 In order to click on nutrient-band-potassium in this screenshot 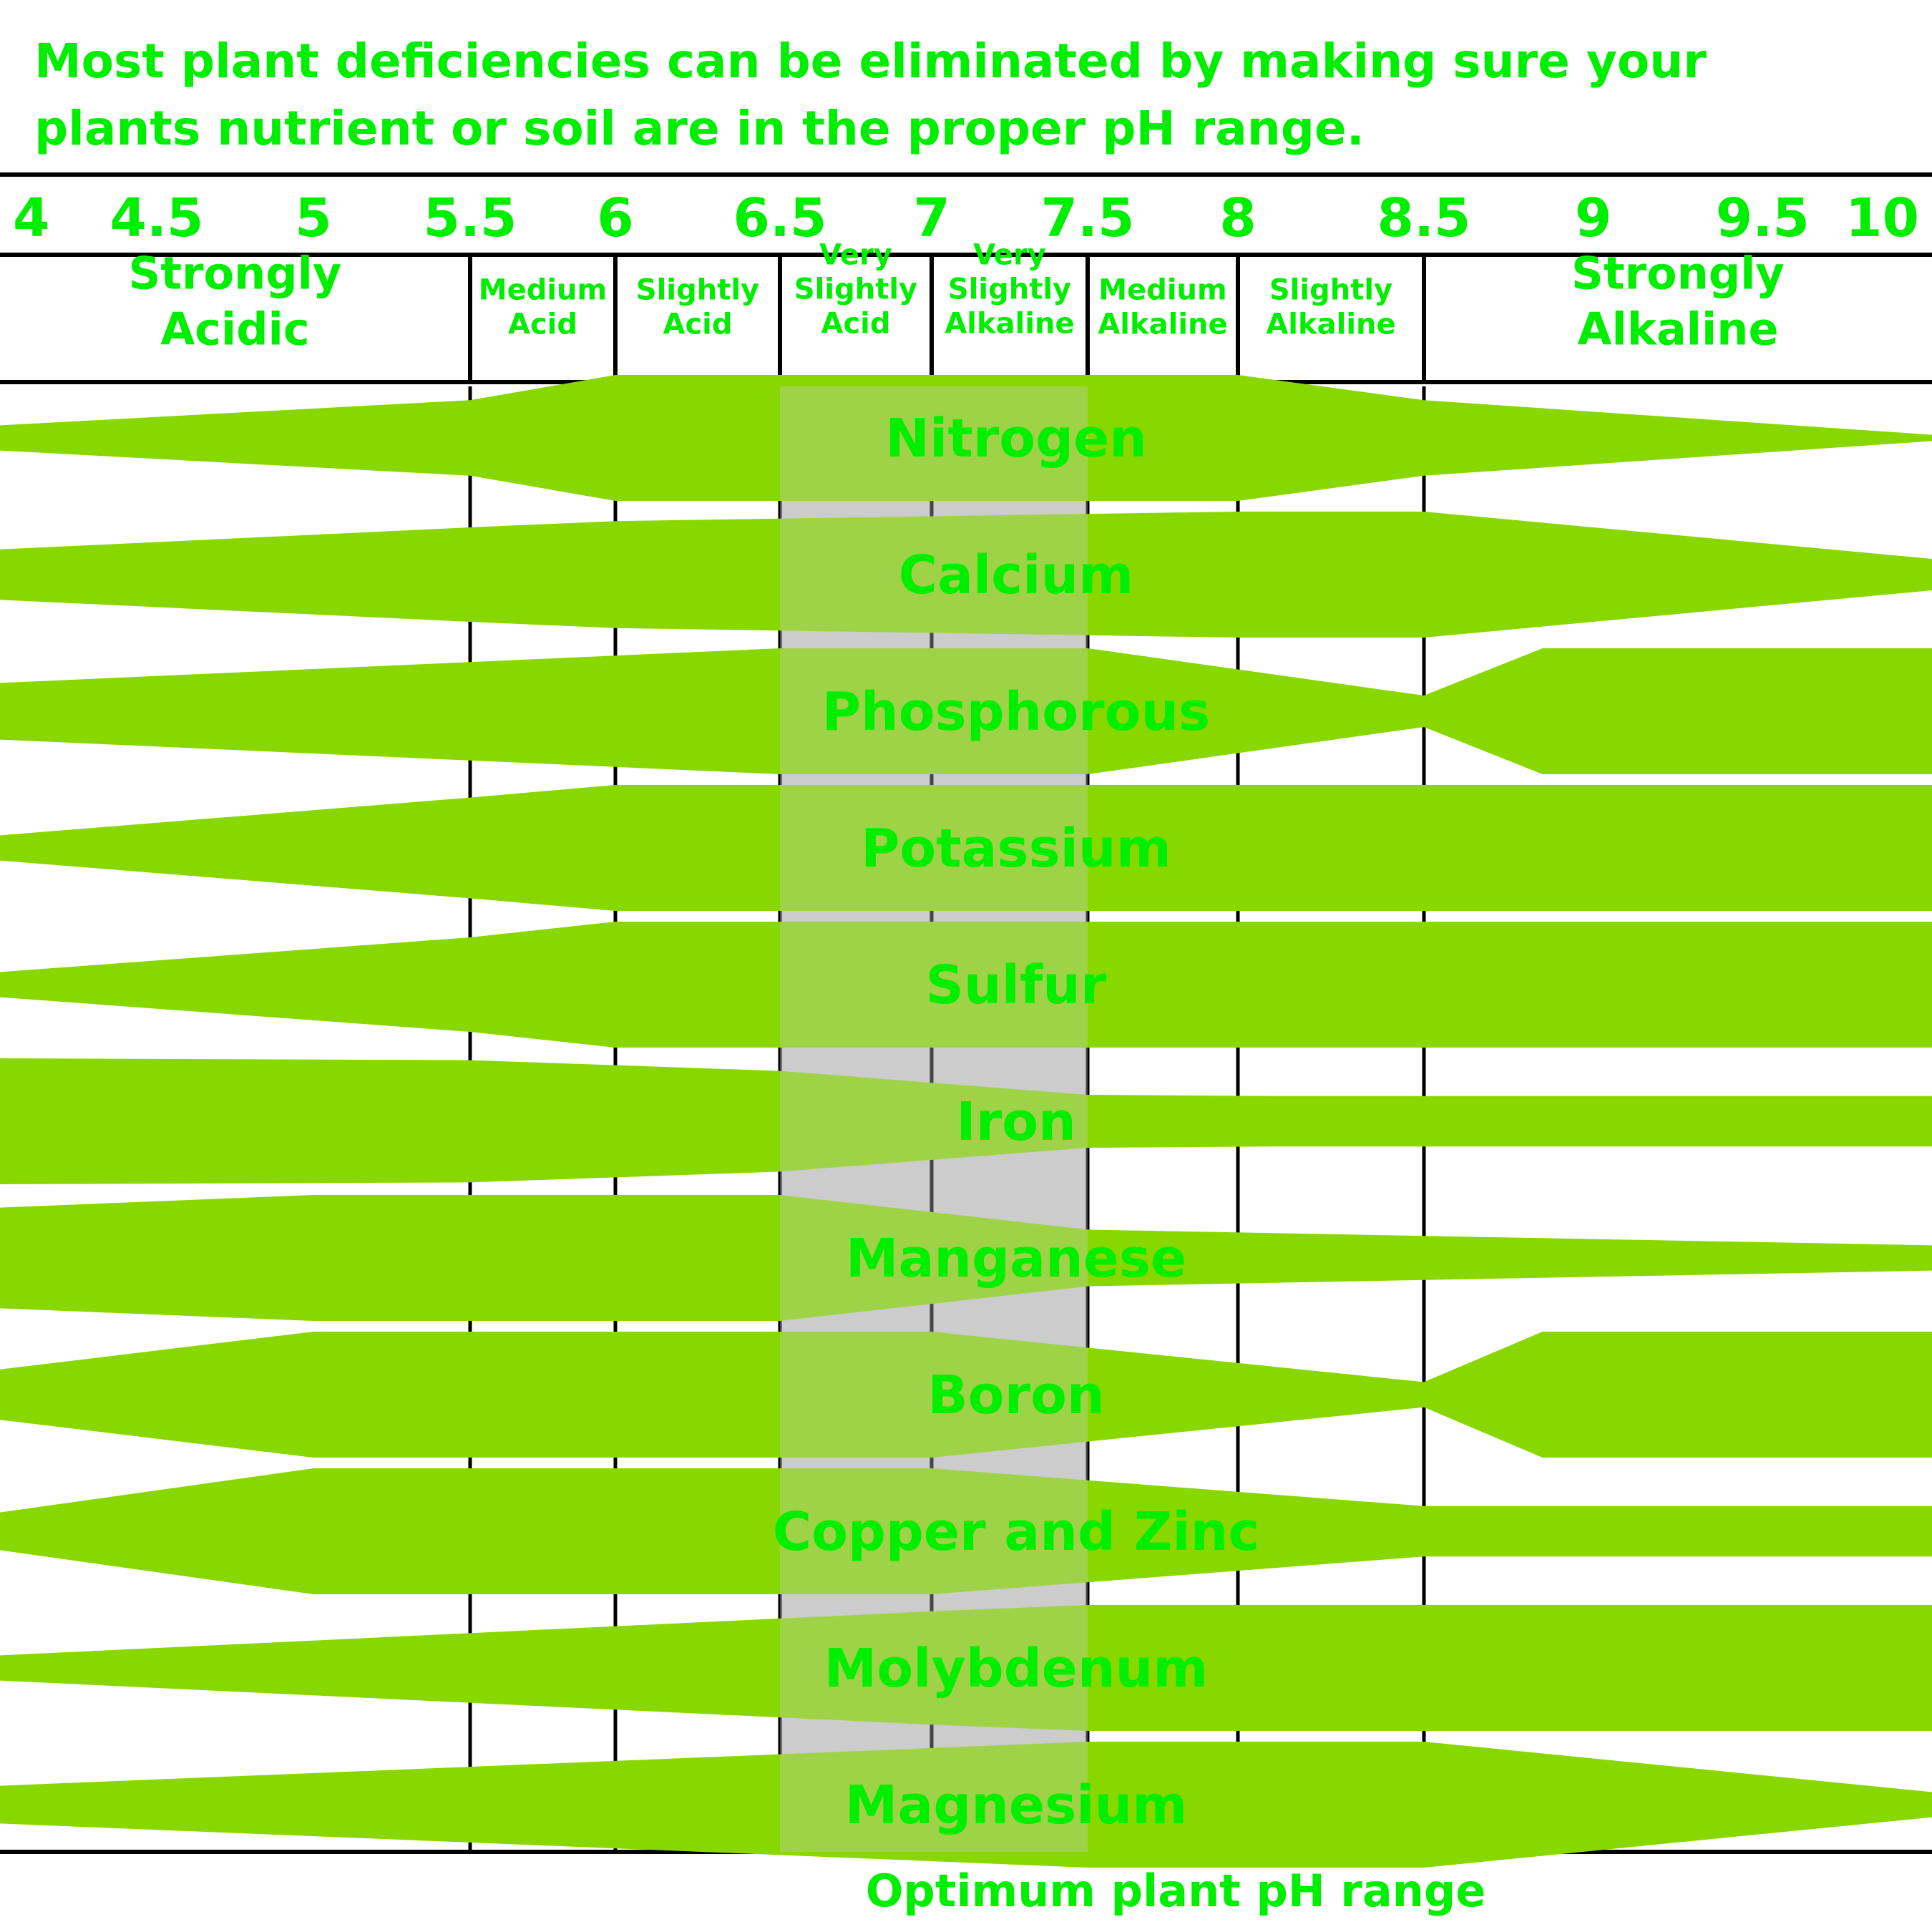, I will do `click(966, 848)`.